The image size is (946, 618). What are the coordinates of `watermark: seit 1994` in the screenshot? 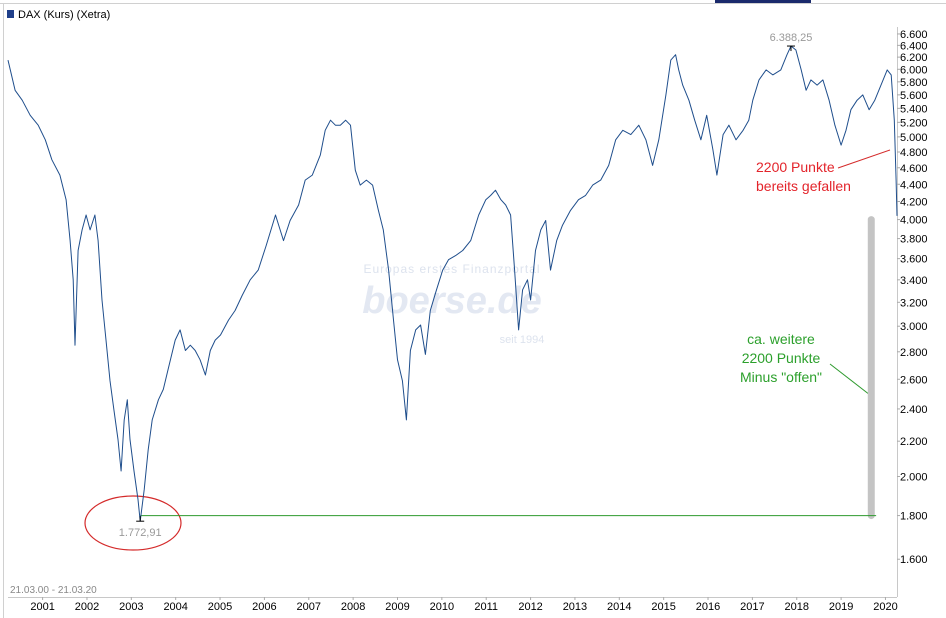 It's located at (522, 340).